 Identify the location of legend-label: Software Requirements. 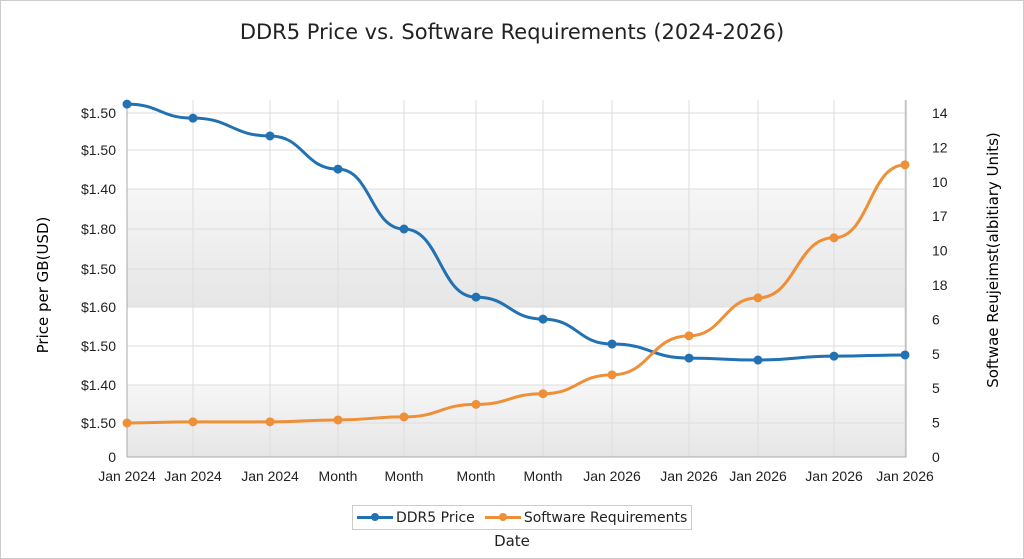
(605, 517).